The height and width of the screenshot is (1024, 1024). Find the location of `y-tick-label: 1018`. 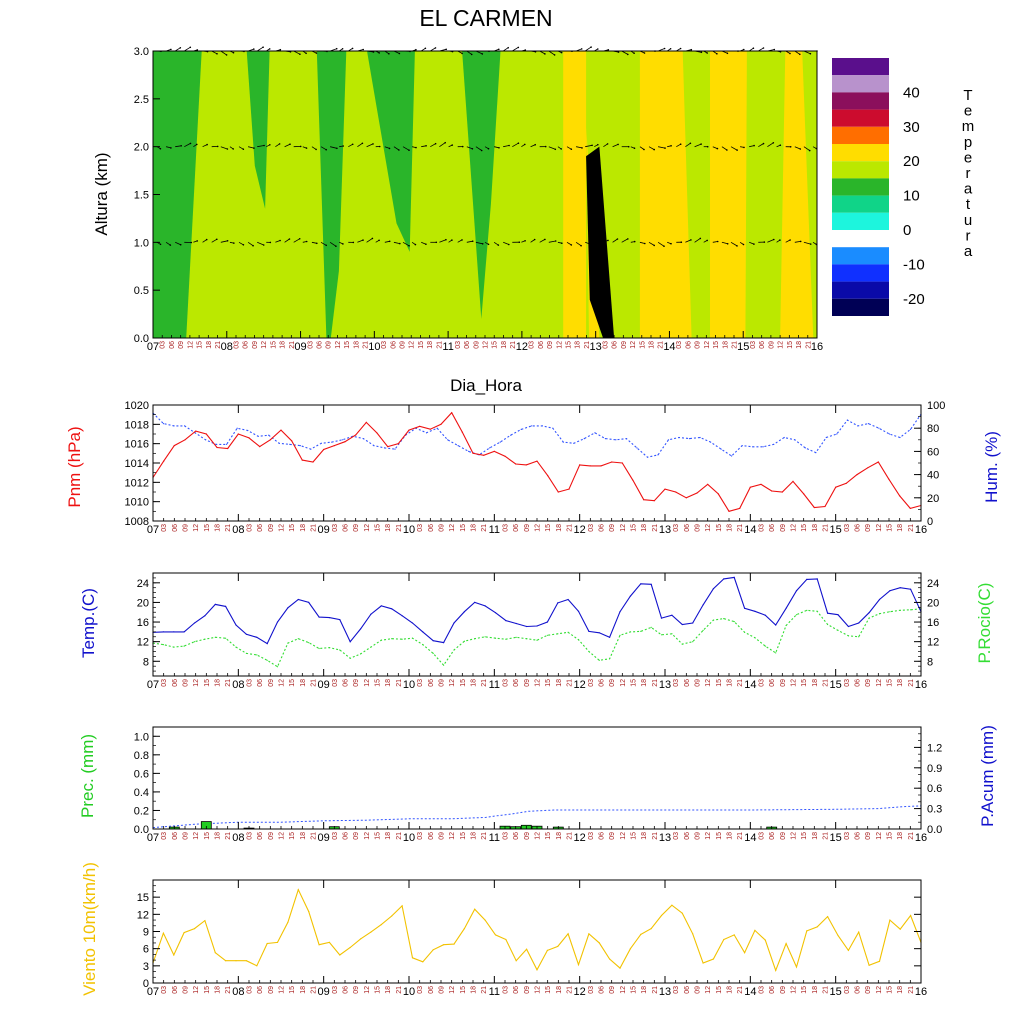

y-tick-label: 1018 is located at coordinates (137, 425).